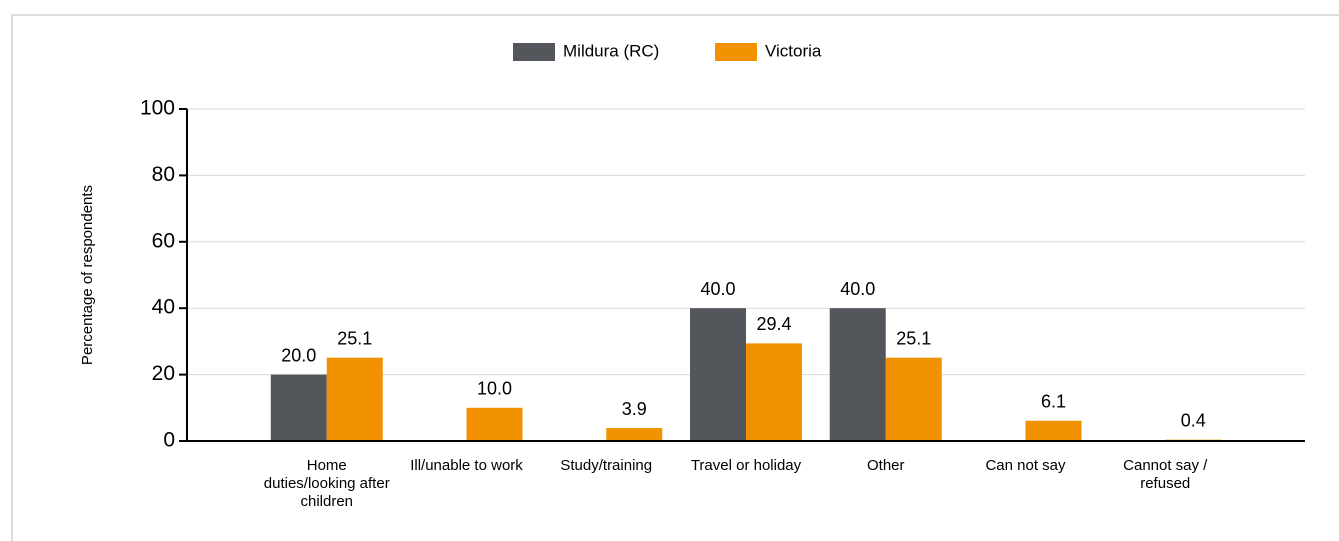 The image size is (1339, 541). What do you see at coordinates (1193, 420) in the screenshot?
I see `value-label: 0.4` at bounding box center [1193, 420].